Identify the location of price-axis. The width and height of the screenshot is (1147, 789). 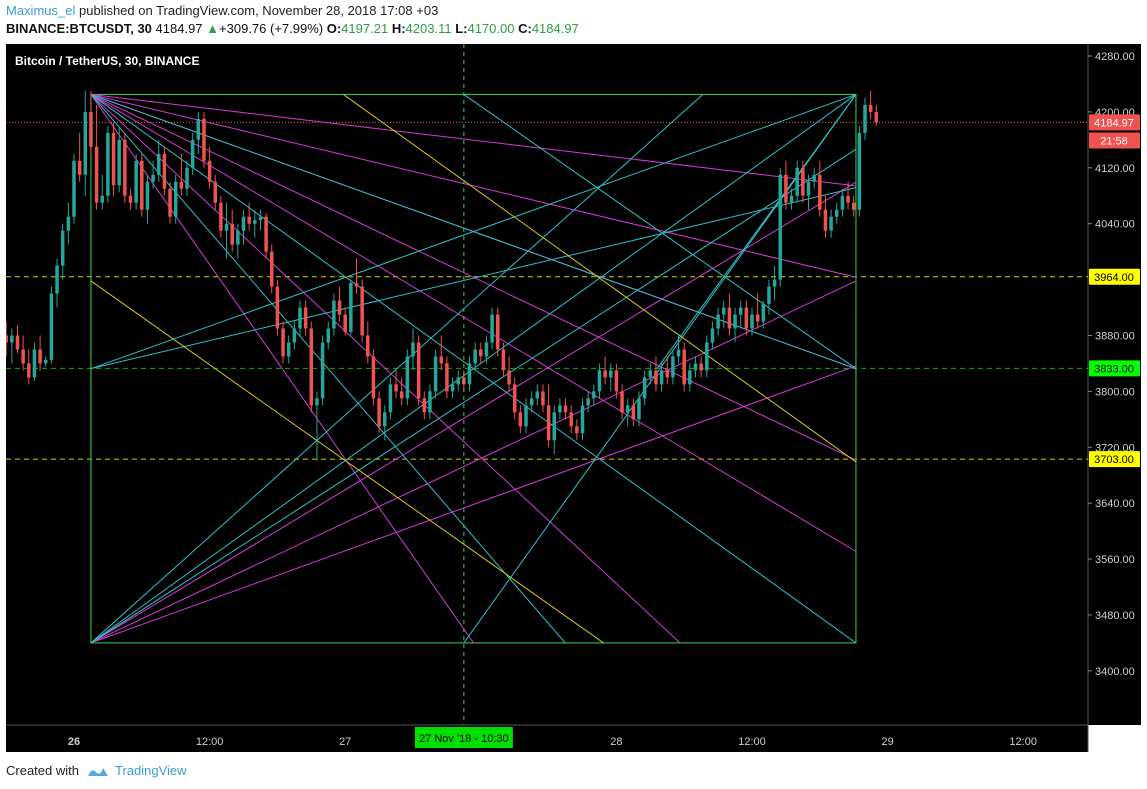
(1114, 384).